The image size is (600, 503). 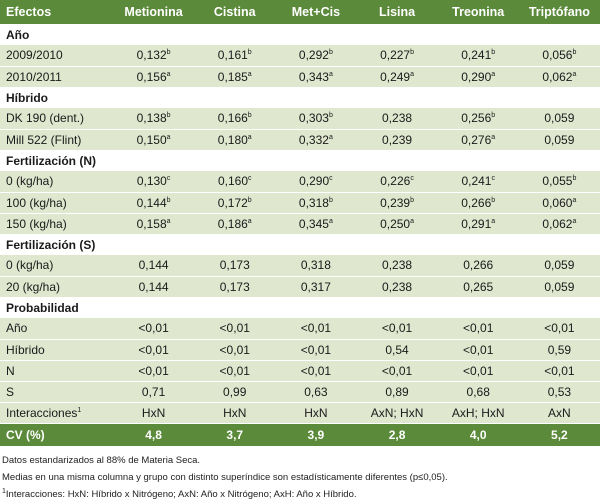 I want to click on table-cell: 0,172b, so click(x=235, y=203).